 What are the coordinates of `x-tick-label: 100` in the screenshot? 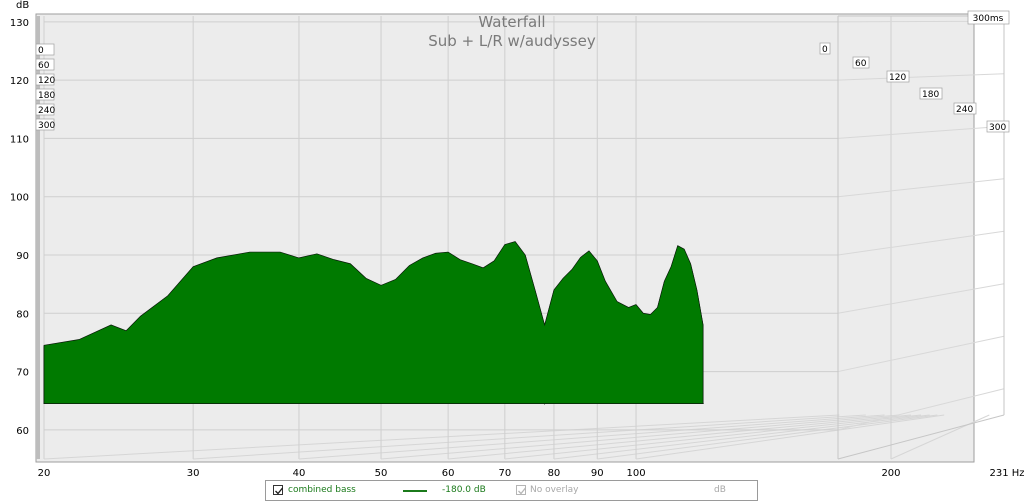 It's located at (635, 473).